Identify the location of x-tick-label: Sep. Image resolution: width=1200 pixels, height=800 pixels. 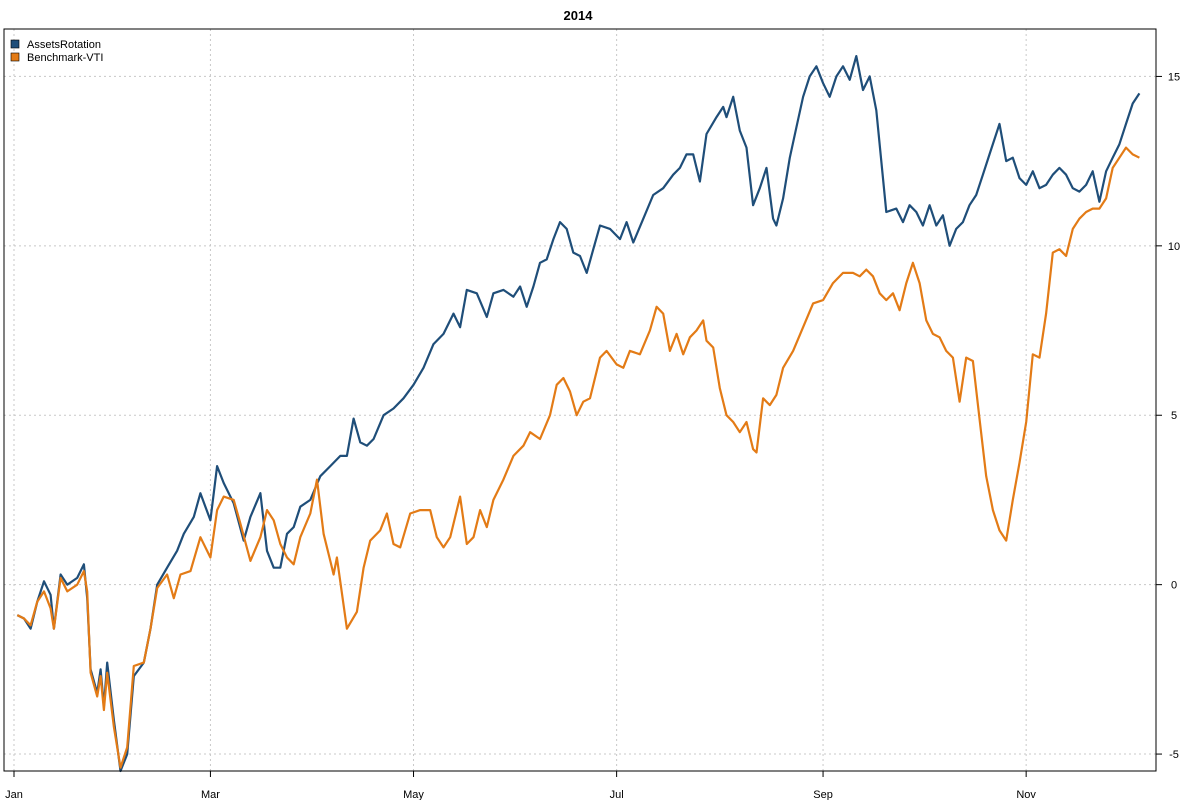
(823, 794).